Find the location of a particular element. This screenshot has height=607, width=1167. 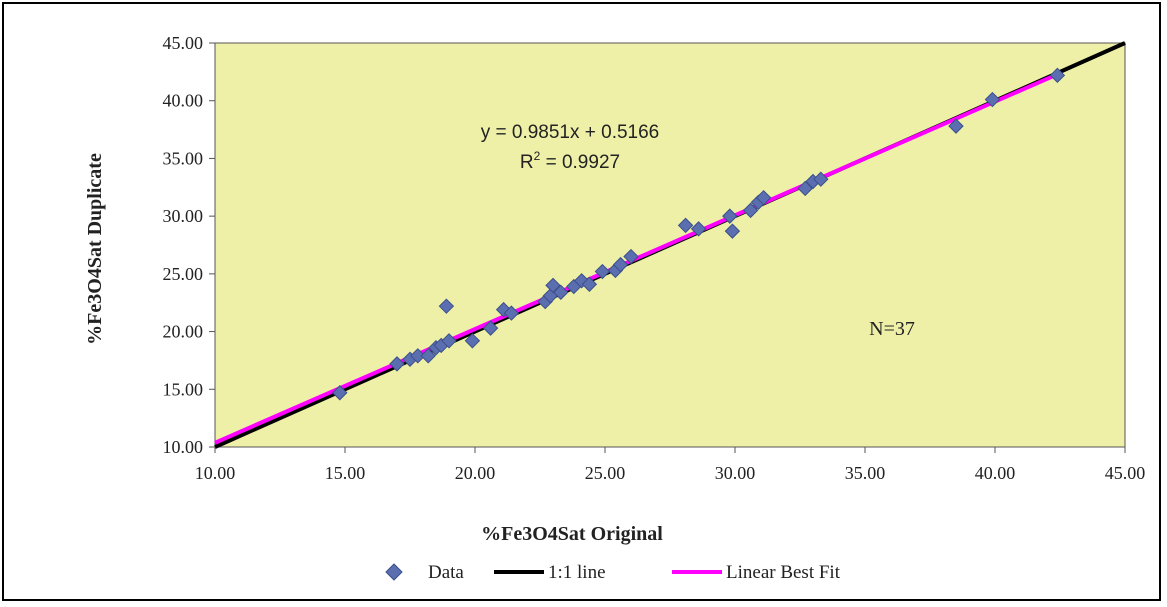

y-tick-label: 20.00 is located at coordinates (183, 332).